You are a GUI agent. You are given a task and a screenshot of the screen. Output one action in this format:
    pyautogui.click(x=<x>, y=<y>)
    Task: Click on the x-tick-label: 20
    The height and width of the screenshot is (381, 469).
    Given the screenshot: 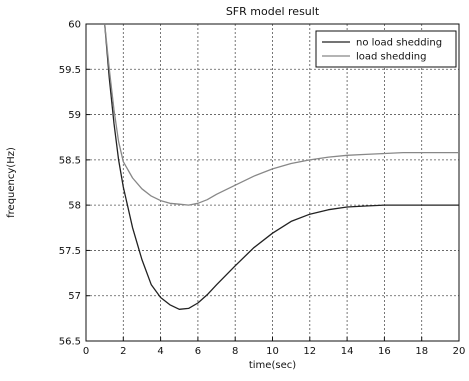 What is the action you would take?
    pyautogui.click(x=459, y=351)
    